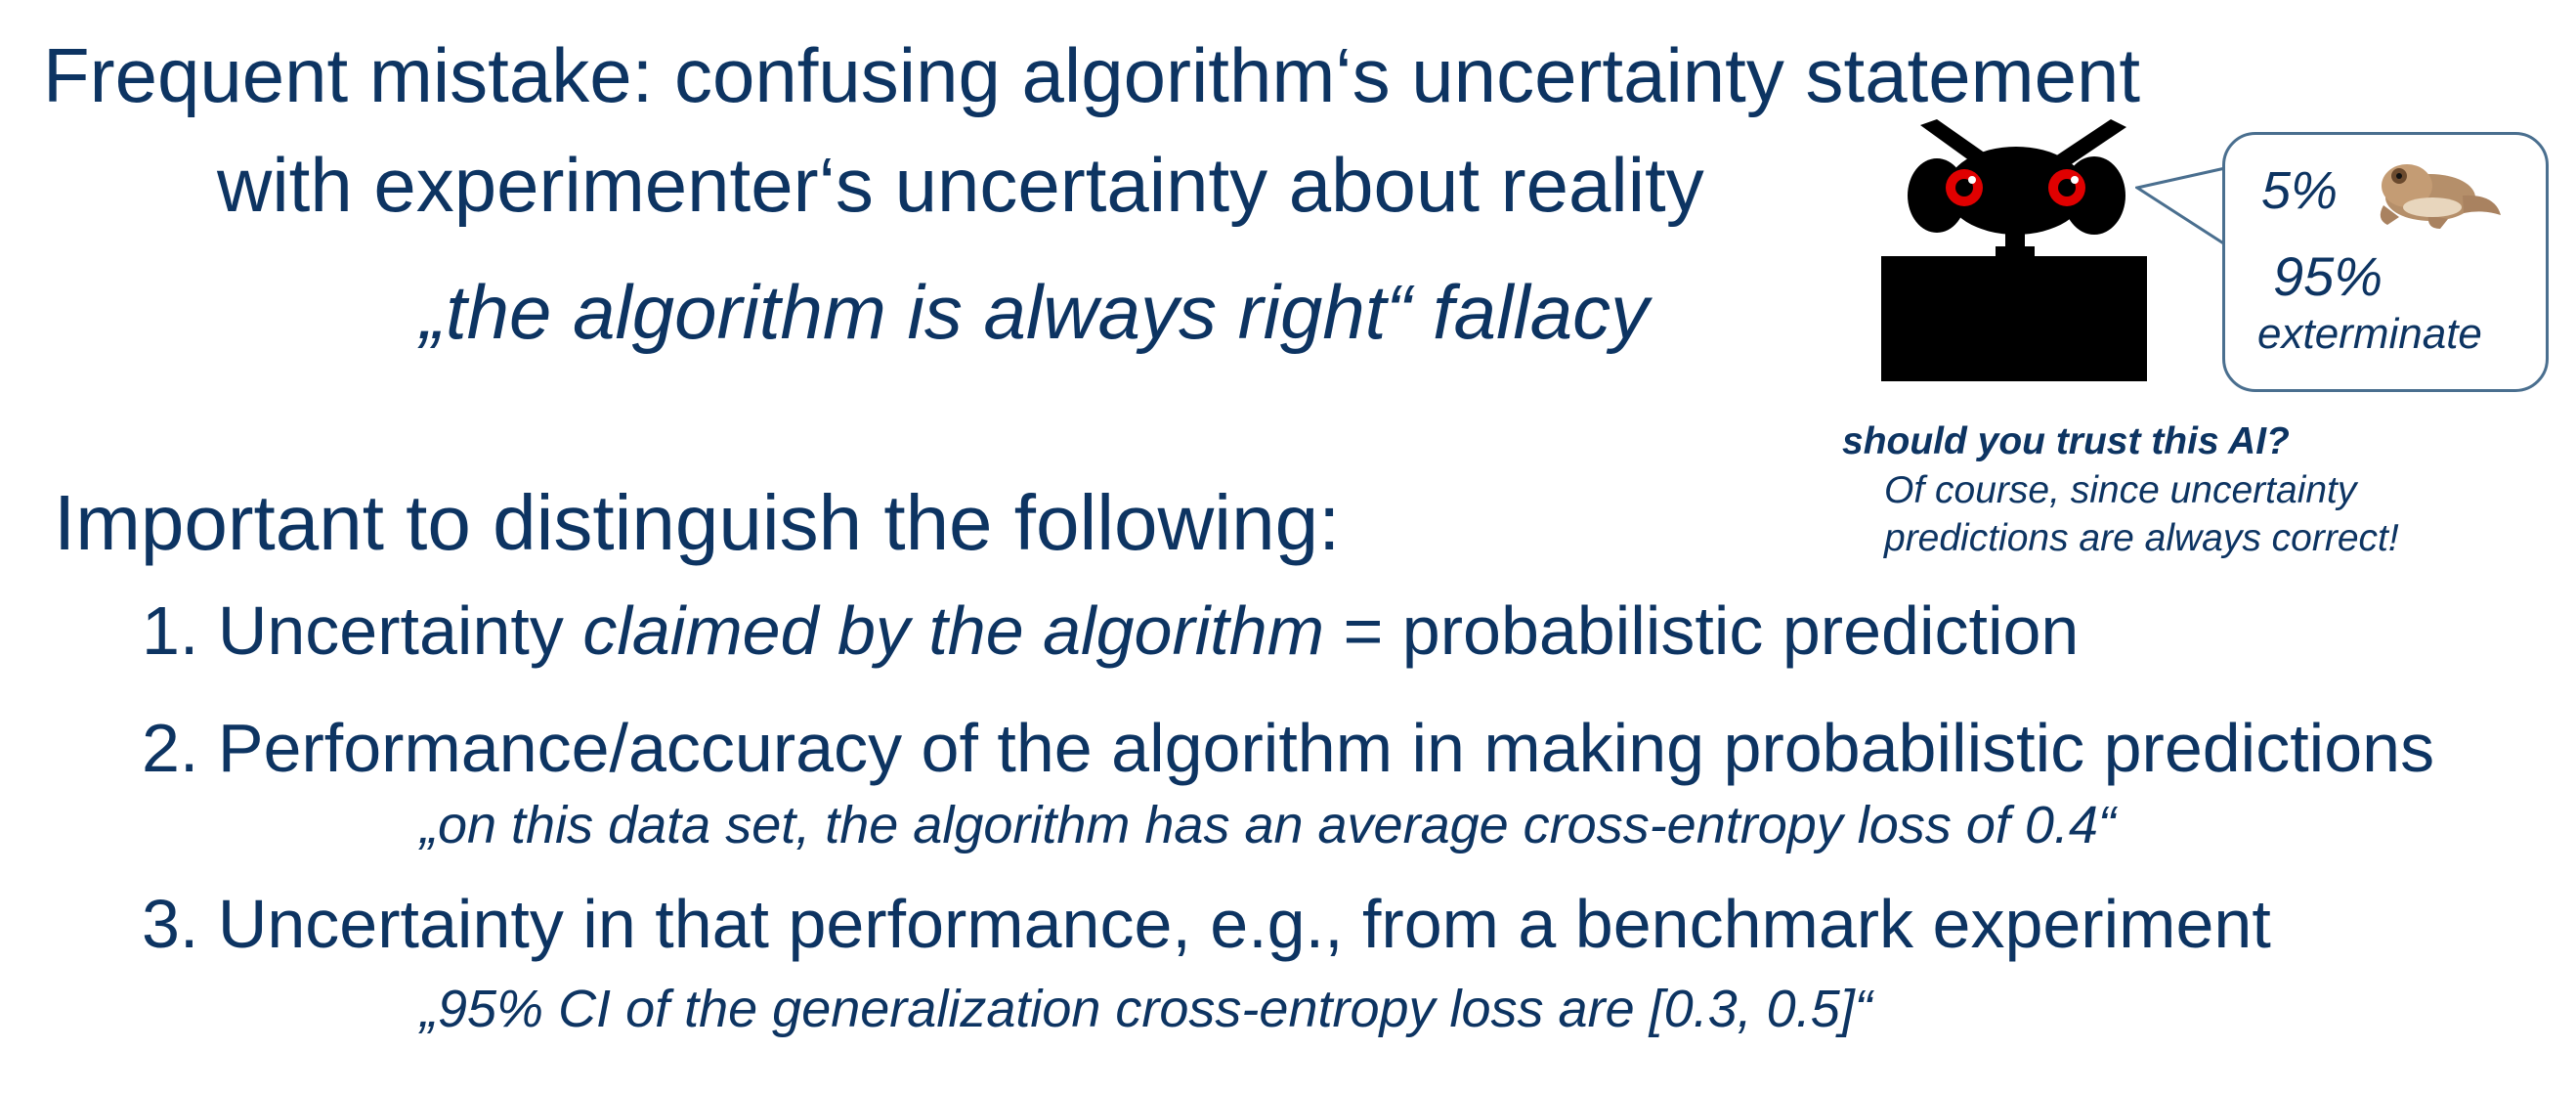 The width and height of the screenshot is (2576, 1094). Describe the element at coordinates (2120, 490) in the screenshot. I see `trust-answer-line-1: Of course, since uncertainty` at that location.